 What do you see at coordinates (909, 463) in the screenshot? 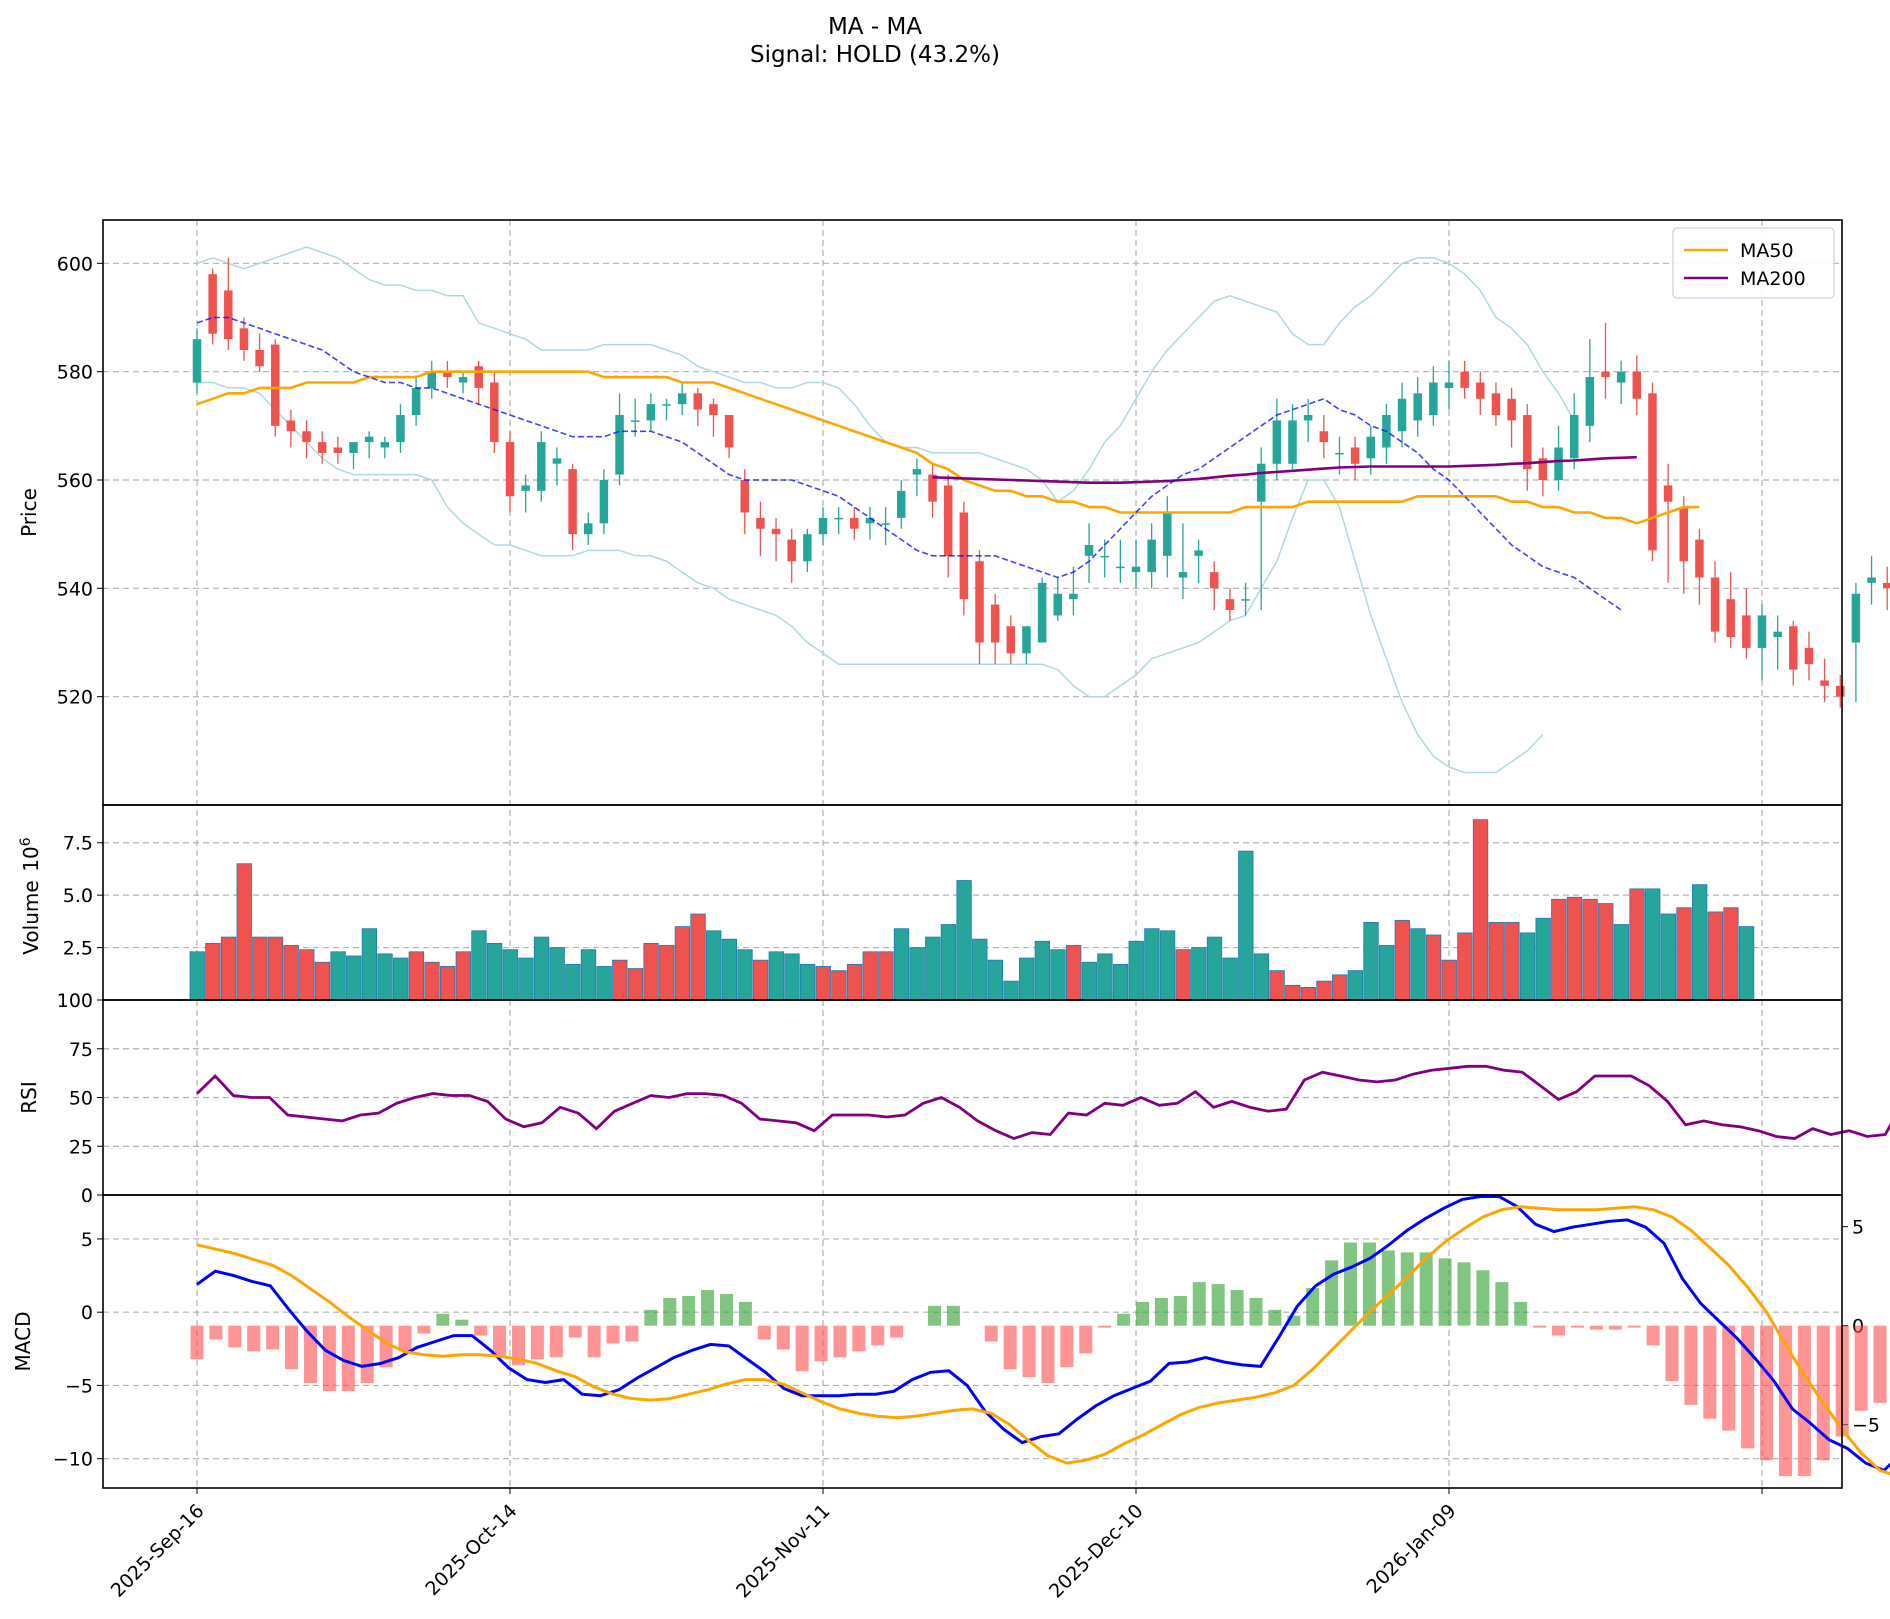
I see `bollinger-middle-line` at bounding box center [909, 463].